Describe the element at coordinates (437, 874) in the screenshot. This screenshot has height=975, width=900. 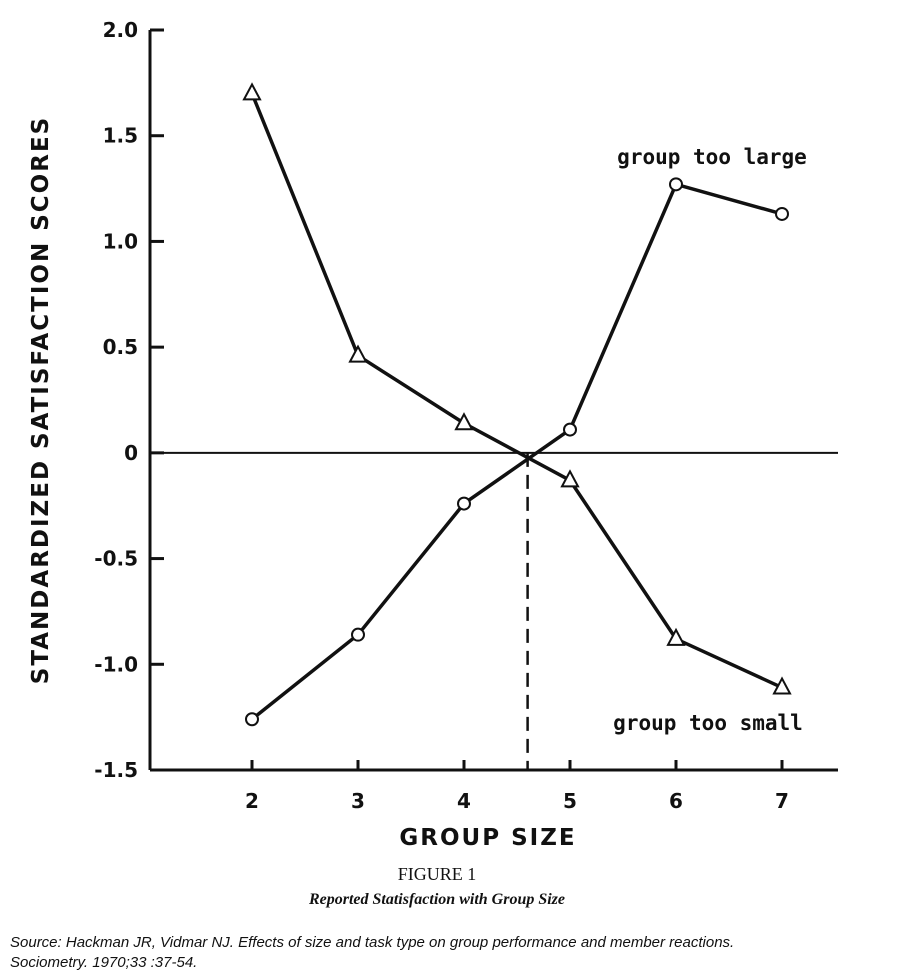
I see `figure-number: FIGURE 1` at that location.